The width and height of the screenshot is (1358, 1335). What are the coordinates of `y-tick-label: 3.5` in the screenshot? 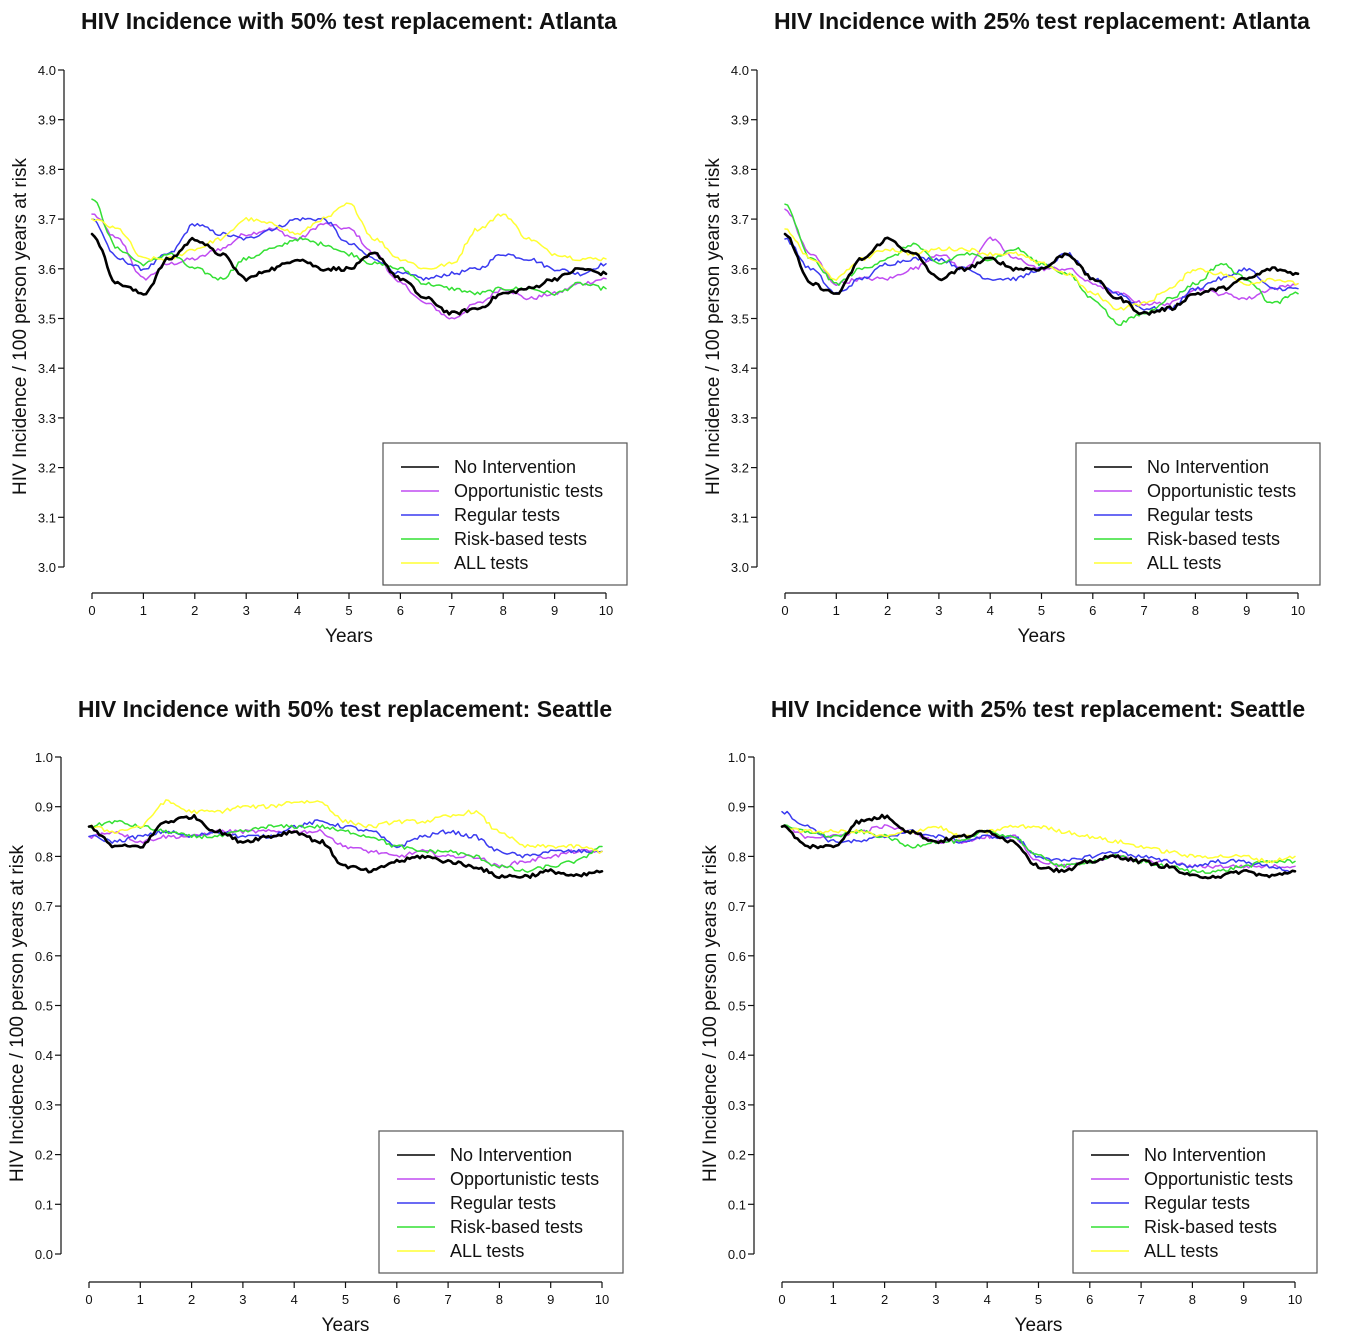 It's located at (740, 319).